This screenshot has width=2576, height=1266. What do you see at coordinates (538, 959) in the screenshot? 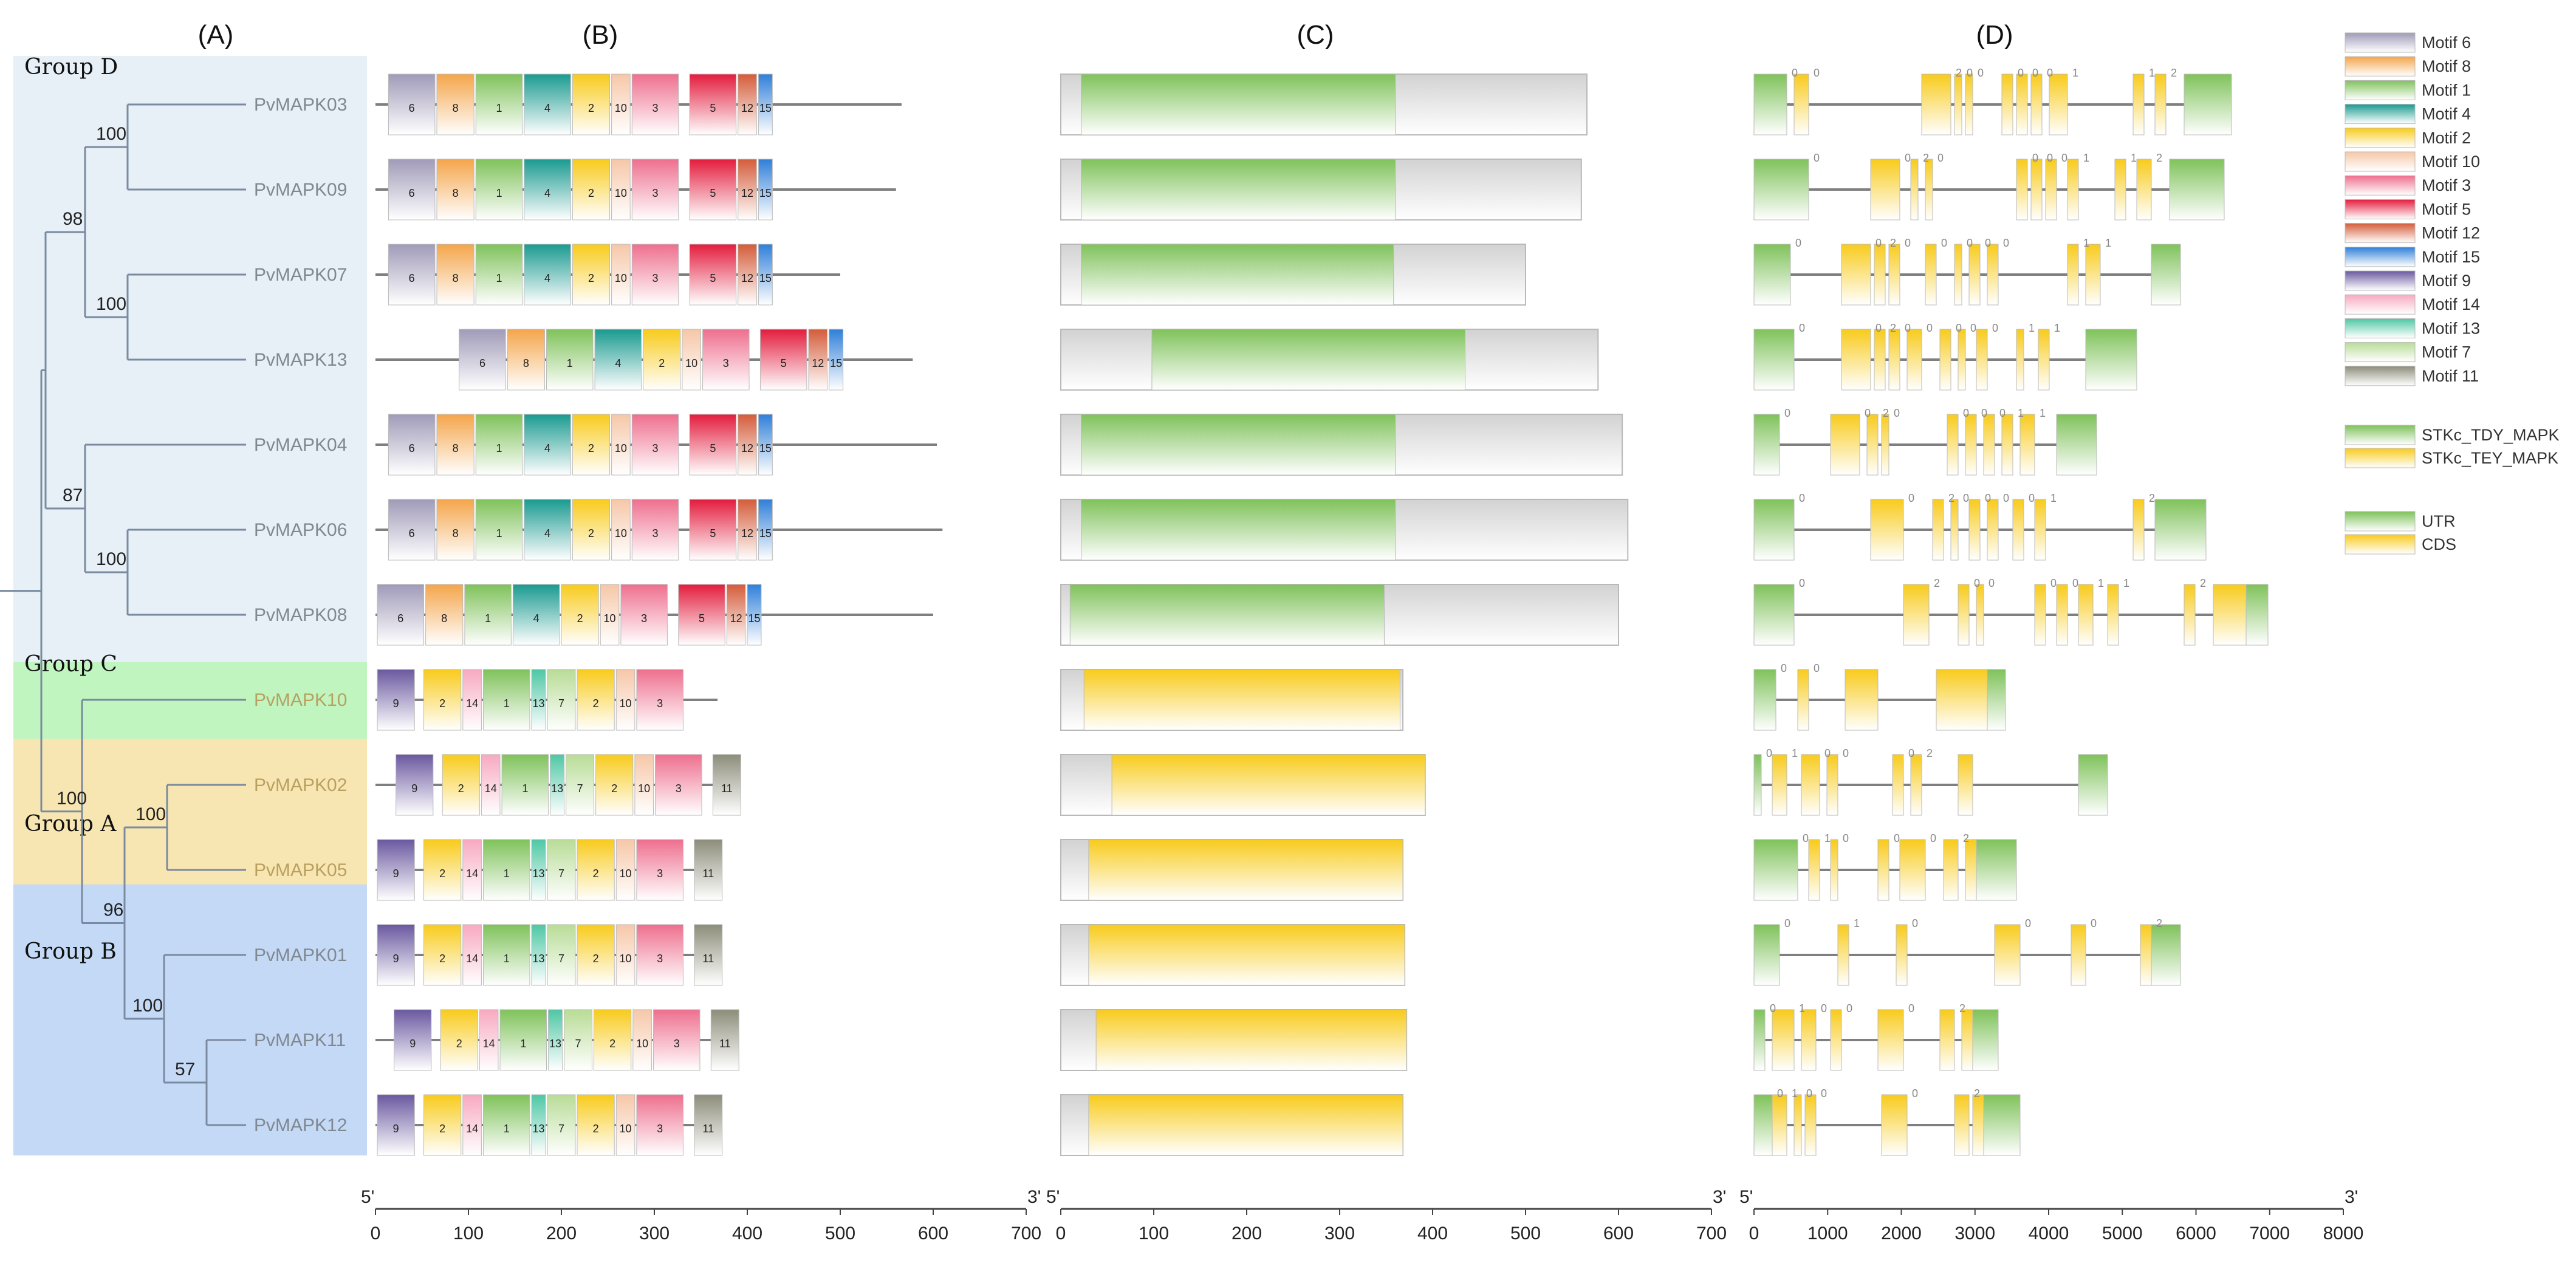
I see `motif-label: 13` at bounding box center [538, 959].